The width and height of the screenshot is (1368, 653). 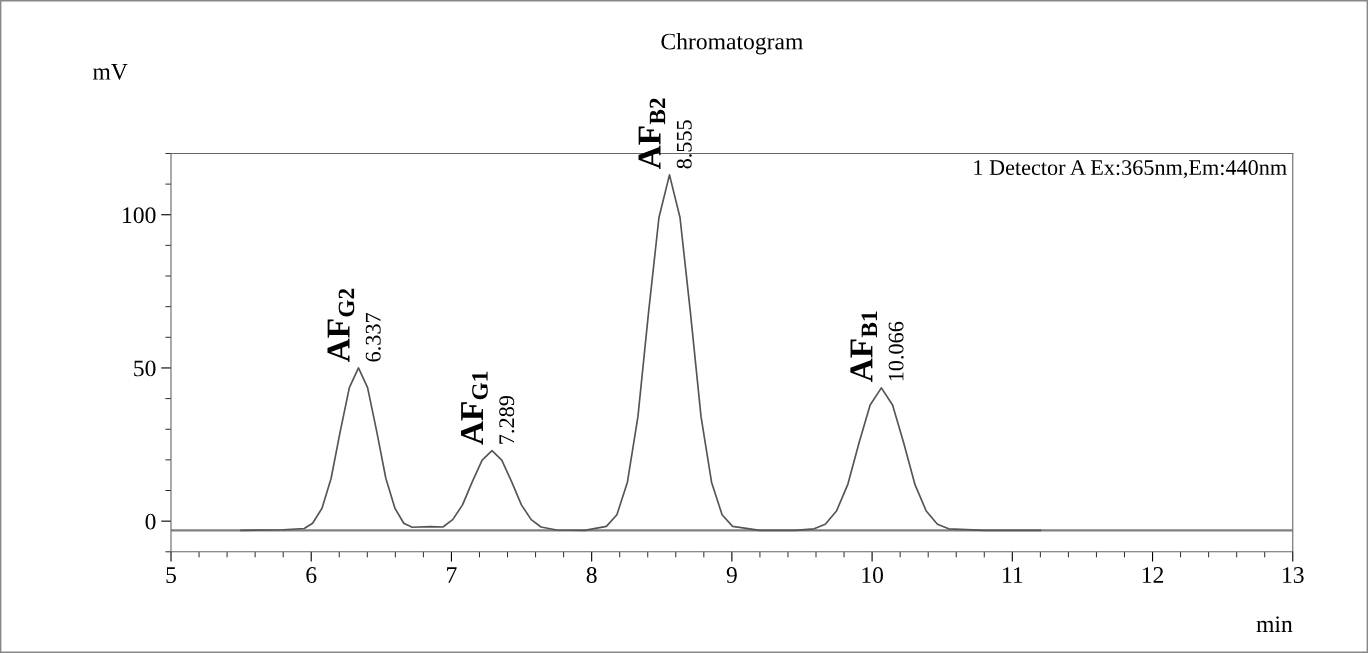 I want to click on y-axis-title: mV, so click(x=110, y=72).